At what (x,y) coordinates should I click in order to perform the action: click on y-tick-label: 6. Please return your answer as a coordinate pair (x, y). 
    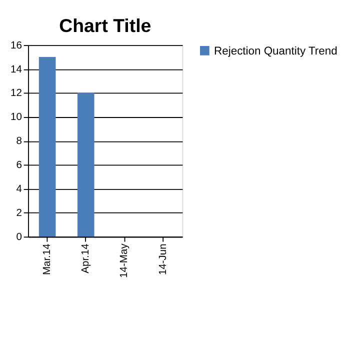
    Looking at the image, I should click on (19, 166).